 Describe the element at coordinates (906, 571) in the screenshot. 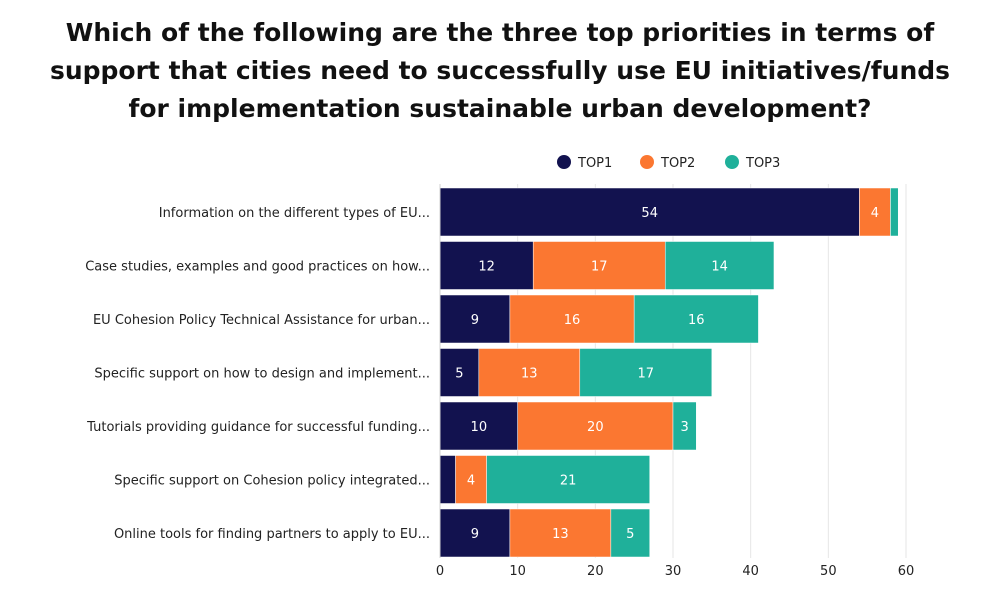

I see `x-tick-label: 60` at that location.